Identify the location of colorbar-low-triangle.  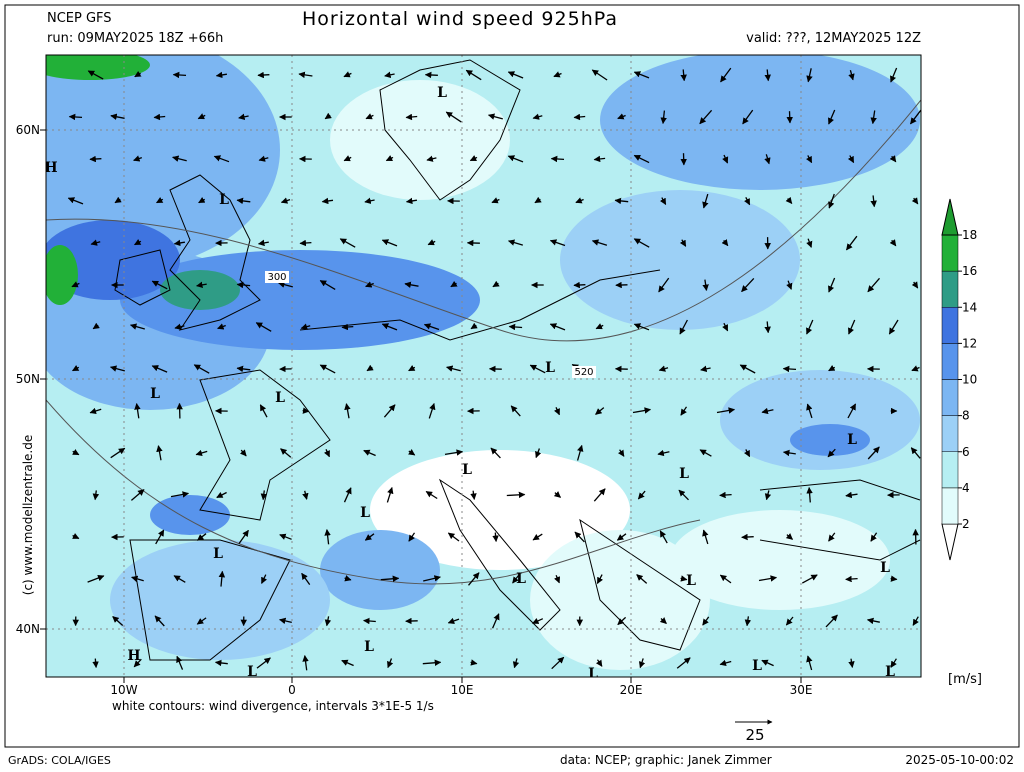
(950, 542).